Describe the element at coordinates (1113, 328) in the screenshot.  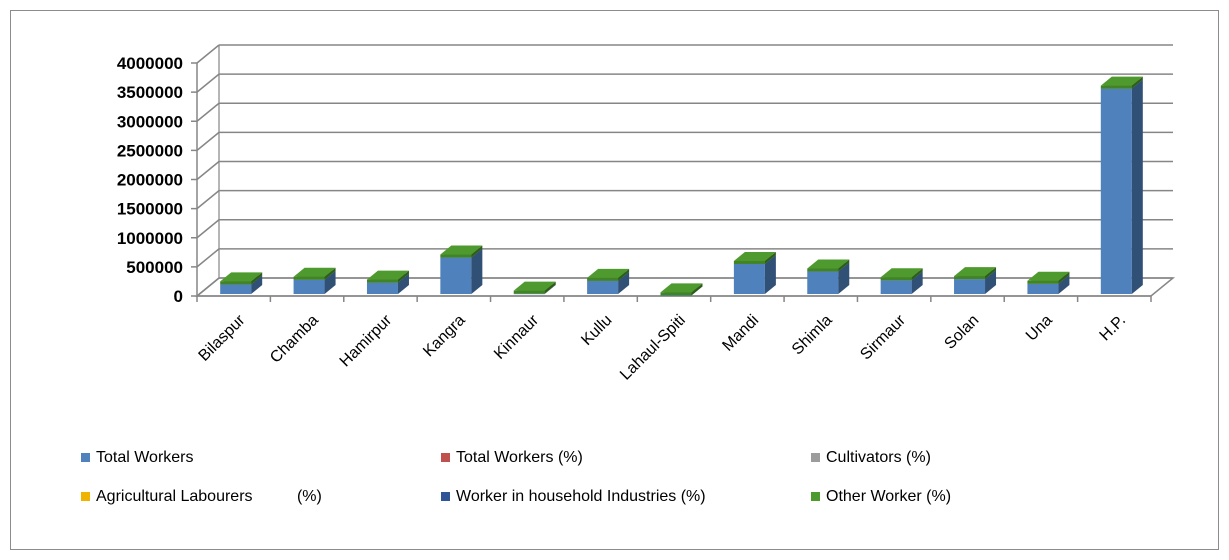
I see `x-tick-label: H.P.` at that location.